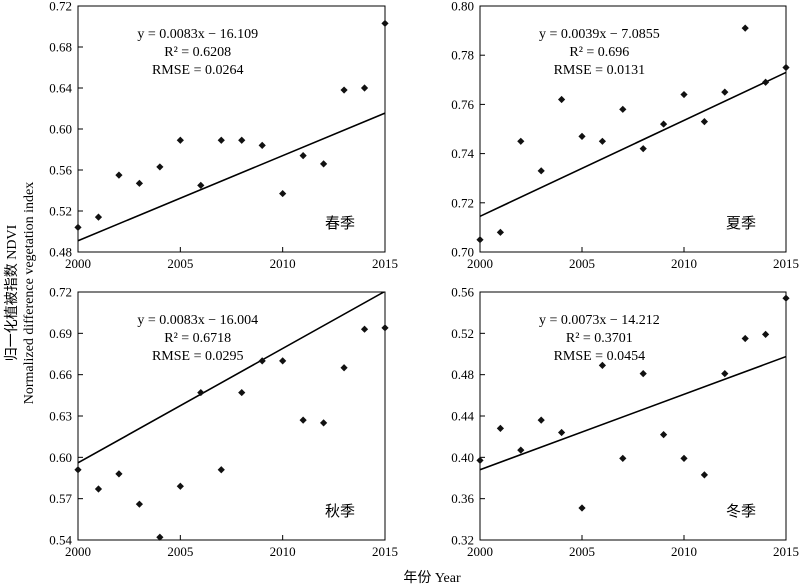 The image size is (800, 587). What do you see at coordinates (462, 374) in the screenshot?
I see `y-tick-label: 0.48` at bounding box center [462, 374].